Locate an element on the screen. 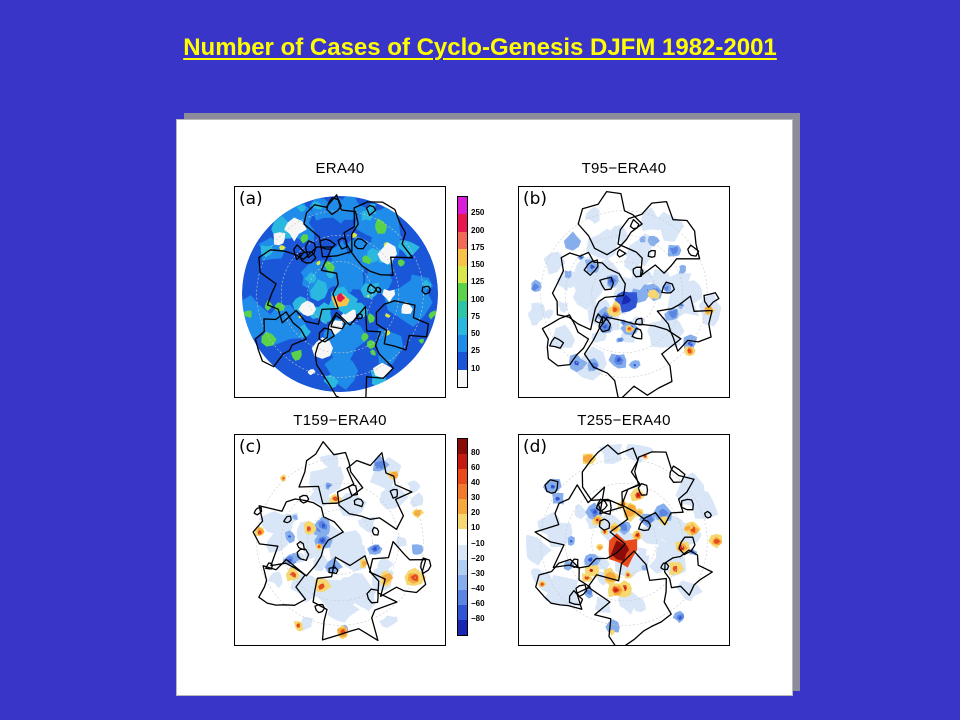 This screenshot has width=960, height=720. panel-d-letter: (d) is located at coordinates (535, 447).